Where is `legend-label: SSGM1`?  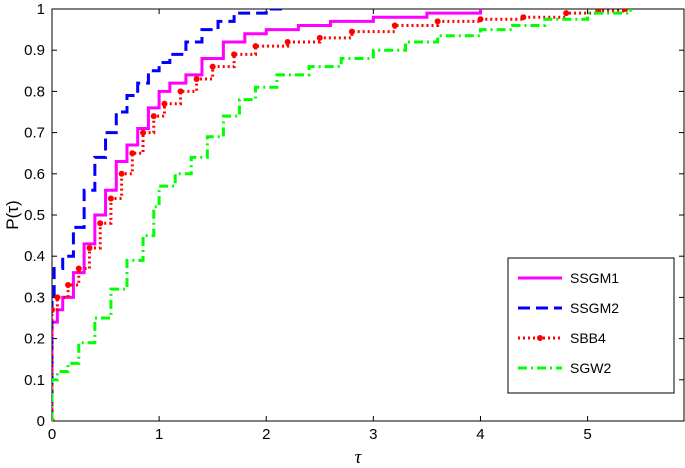
legend-label: SSGM1 is located at coordinates (594, 278).